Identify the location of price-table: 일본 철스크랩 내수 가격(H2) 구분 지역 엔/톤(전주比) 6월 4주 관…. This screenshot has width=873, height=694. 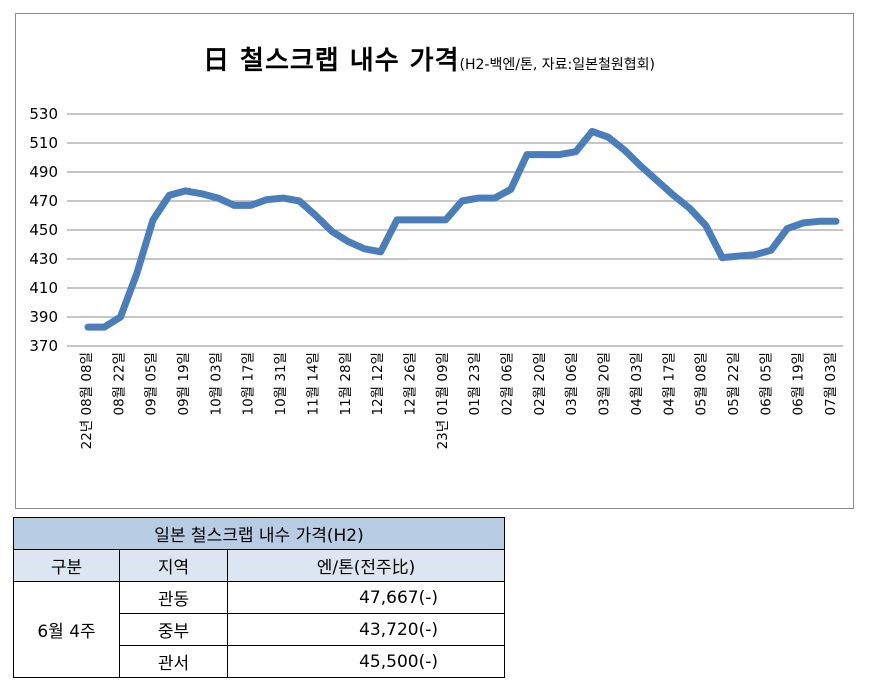
(259, 597).